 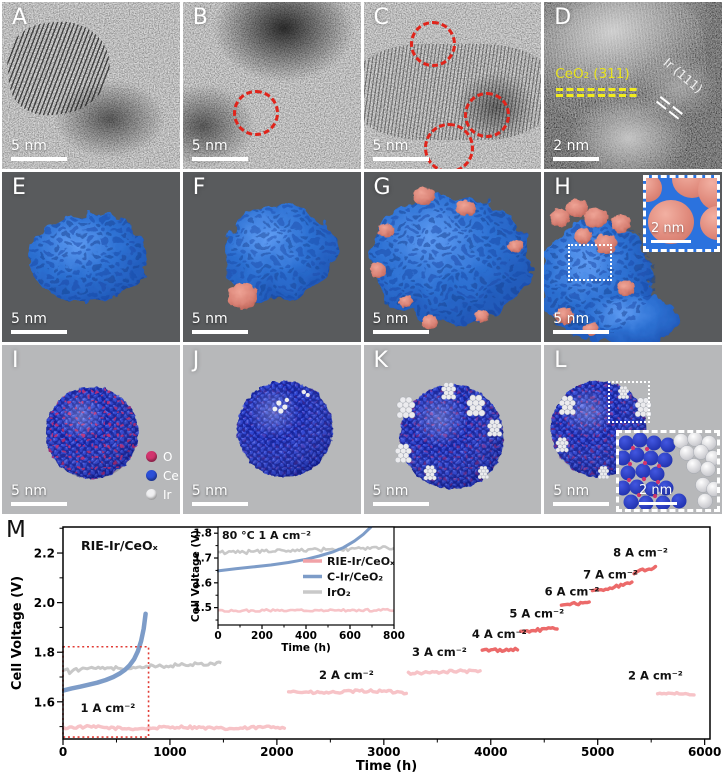 What do you see at coordinates (695, 471) in the screenshot?
I see `ir-atoms` at bounding box center [695, 471].